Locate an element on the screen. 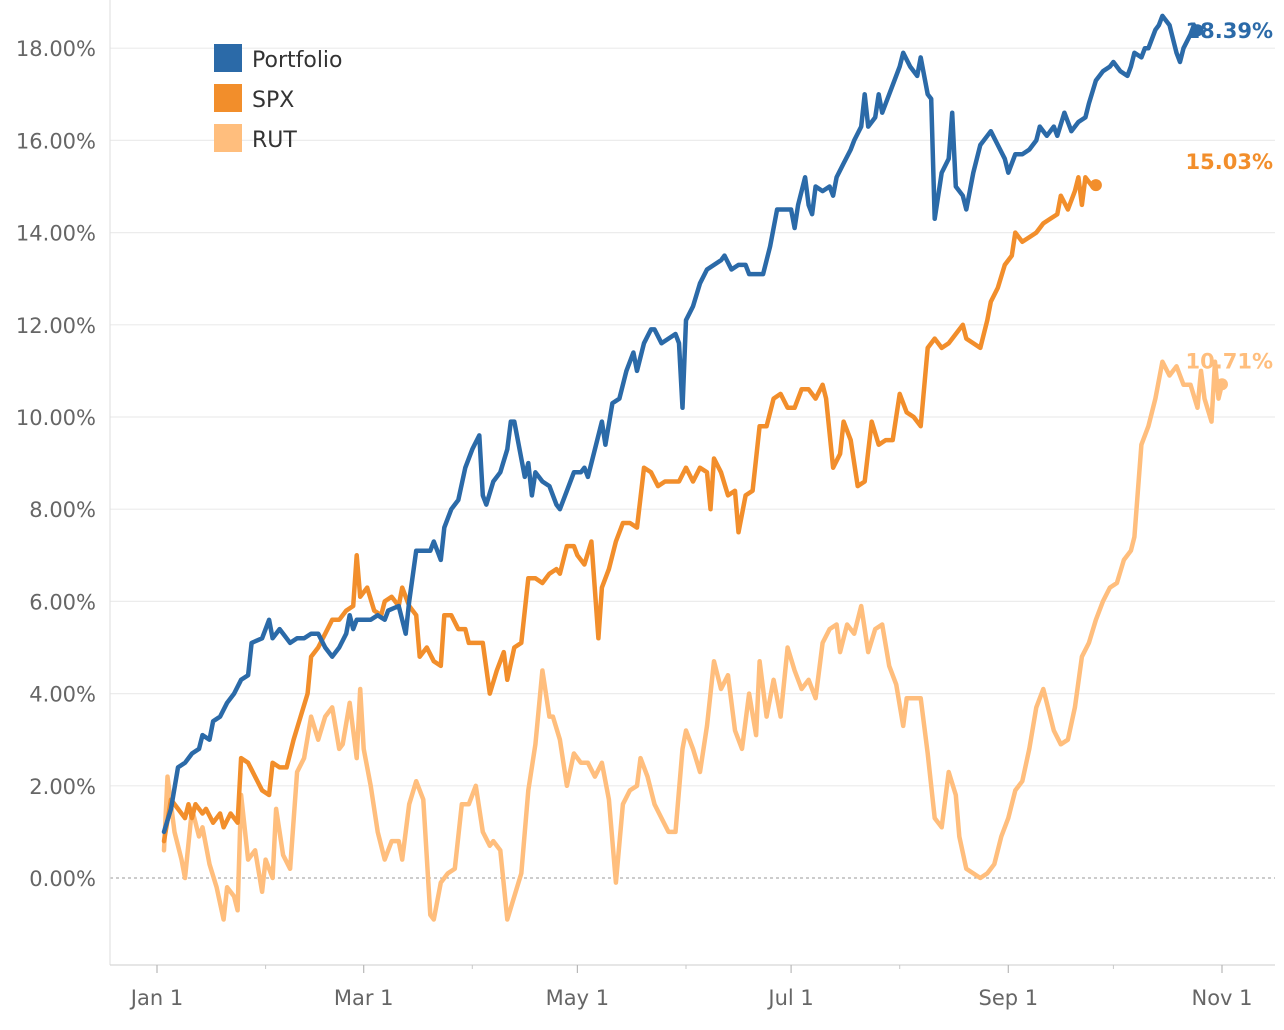 Image resolution: width=1284 pixels, height=1030 pixels. legend: Portfolio SPX RUT is located at coordinates (278, 98).